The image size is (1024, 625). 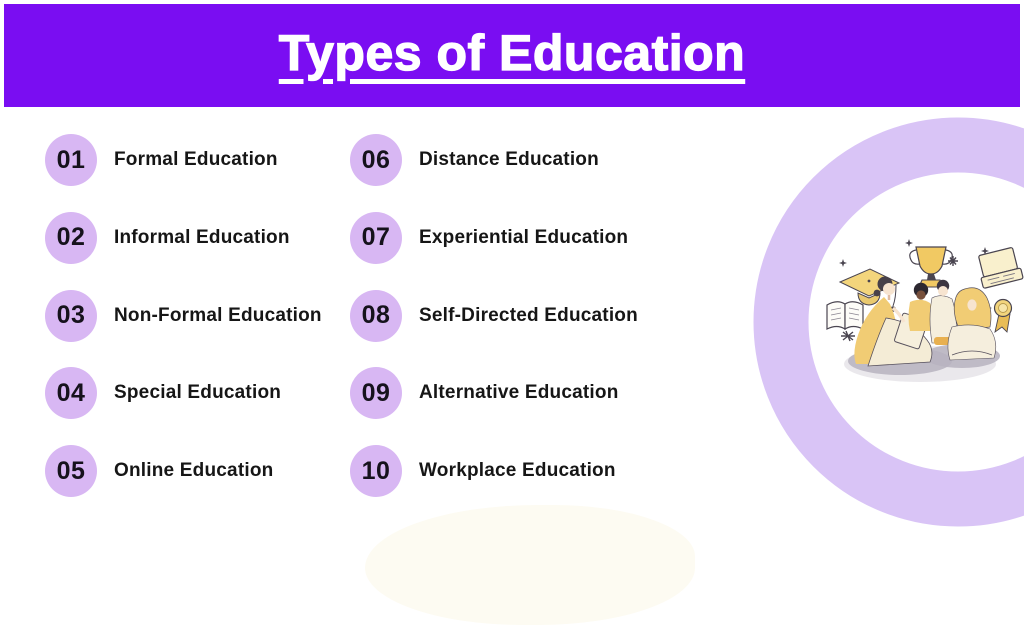 I want to click on list-item: 08 Self-Directed Education, so click(x=494, y=315).